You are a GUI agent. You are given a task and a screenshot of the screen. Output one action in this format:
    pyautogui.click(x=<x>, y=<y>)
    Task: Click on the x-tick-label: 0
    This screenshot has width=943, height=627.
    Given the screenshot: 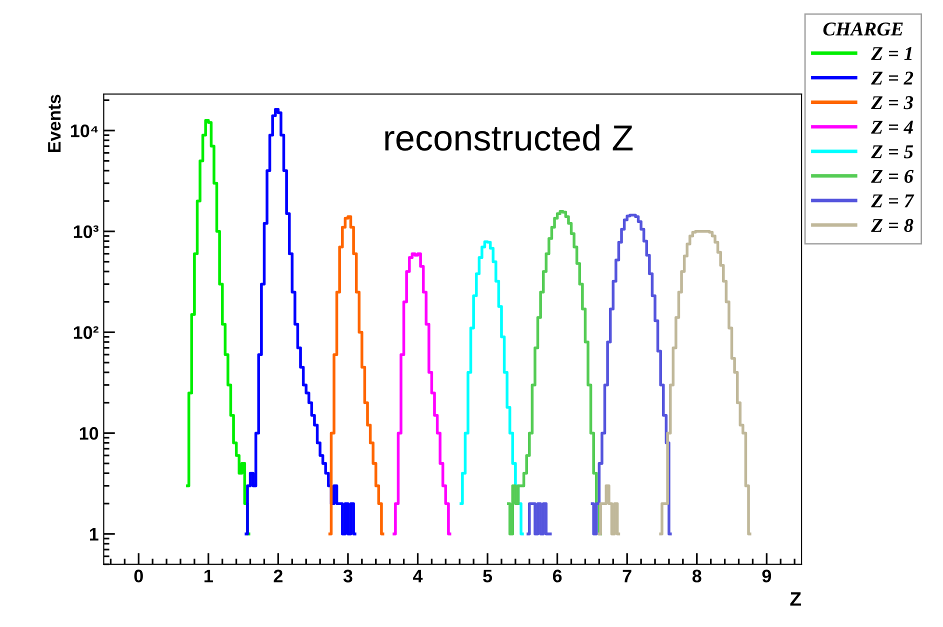 What is the action you would take?
    pyautogui.click(x=138, y=576)
    